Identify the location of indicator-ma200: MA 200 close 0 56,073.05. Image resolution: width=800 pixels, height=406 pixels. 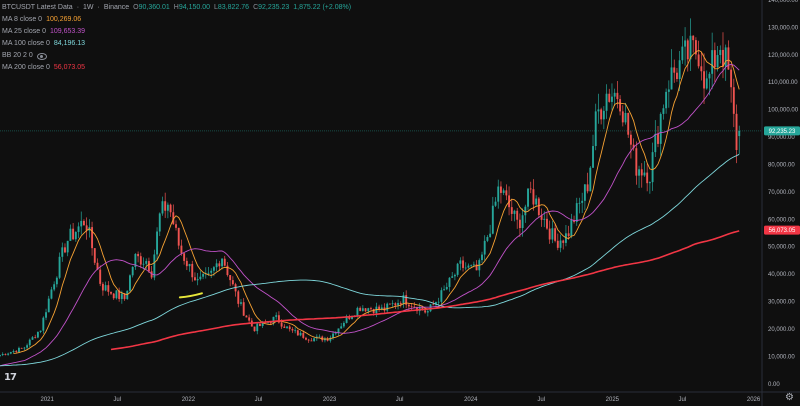
(176, 68).